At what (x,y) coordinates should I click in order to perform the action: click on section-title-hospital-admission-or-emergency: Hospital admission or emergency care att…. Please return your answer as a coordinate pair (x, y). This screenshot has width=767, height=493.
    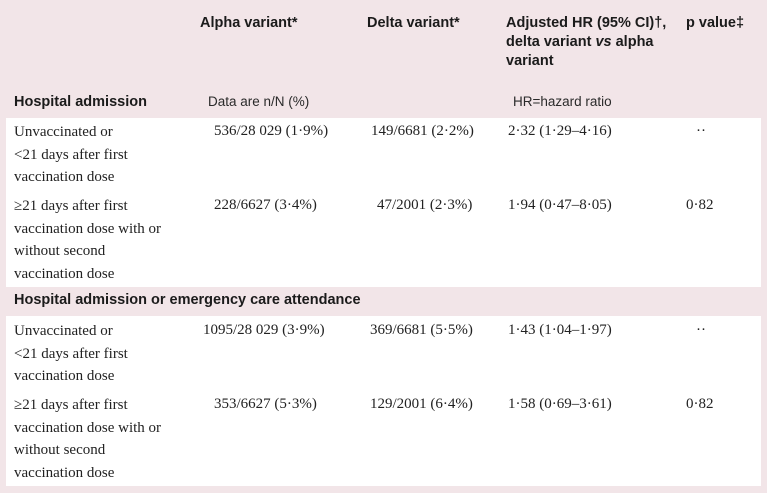
    Looking at the image, I should click on (187, 300).